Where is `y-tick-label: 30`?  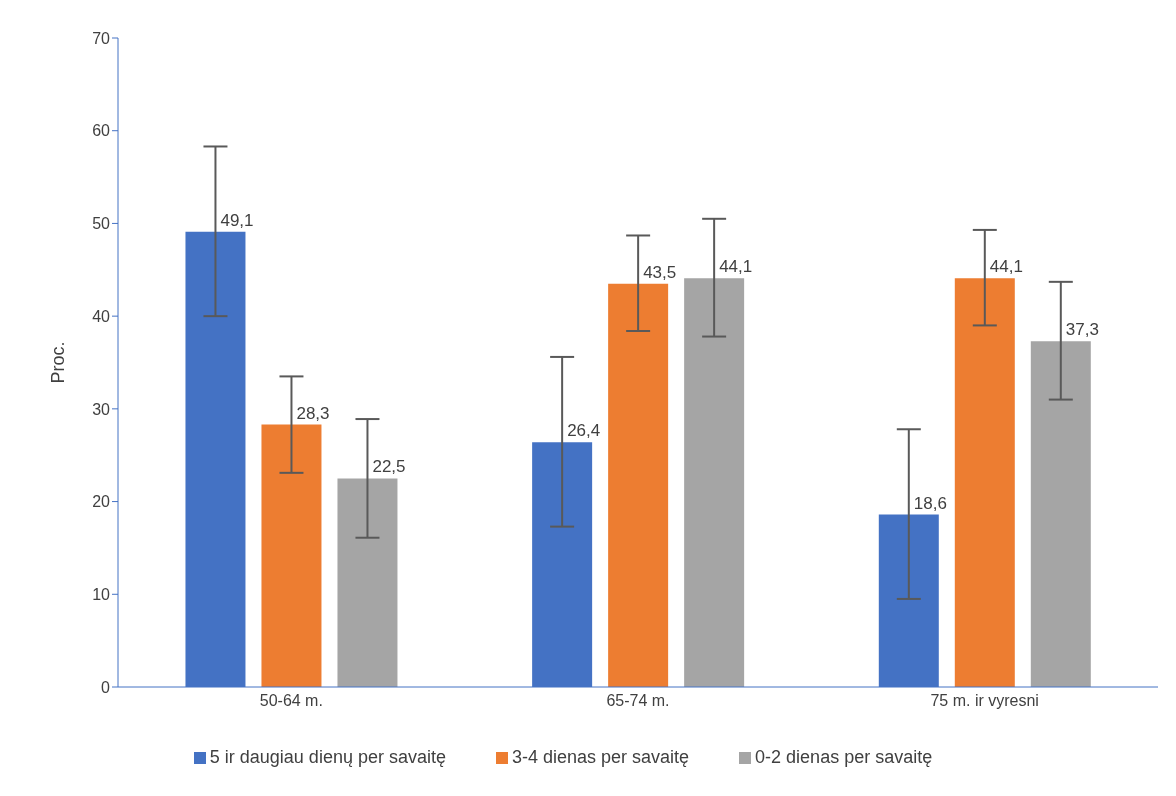
y-tick-label: 30 is located at coordinates (101, 409).